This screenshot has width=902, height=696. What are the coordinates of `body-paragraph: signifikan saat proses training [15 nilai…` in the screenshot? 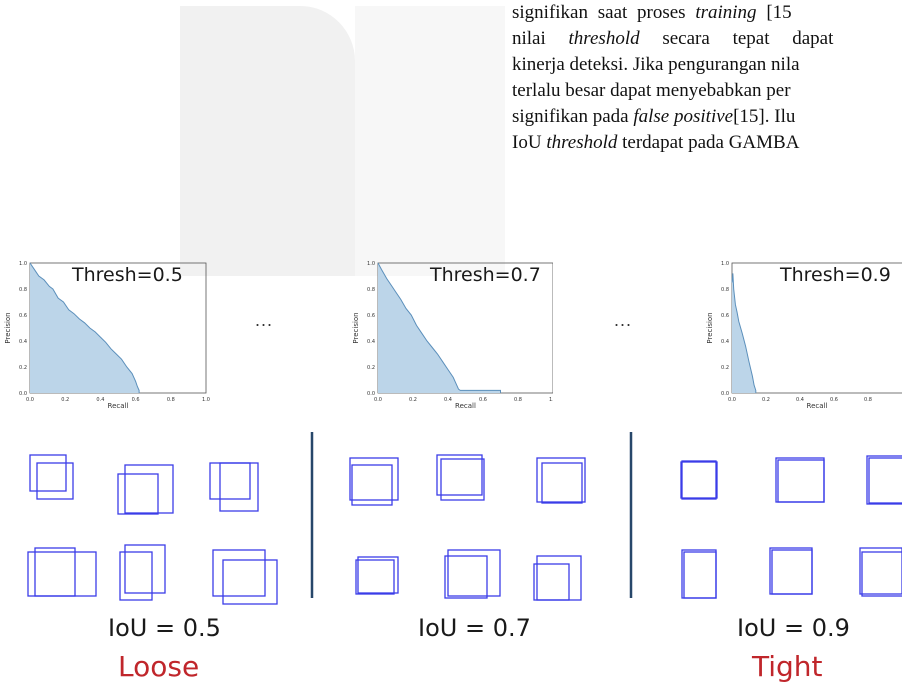 It's located at (707, 78).